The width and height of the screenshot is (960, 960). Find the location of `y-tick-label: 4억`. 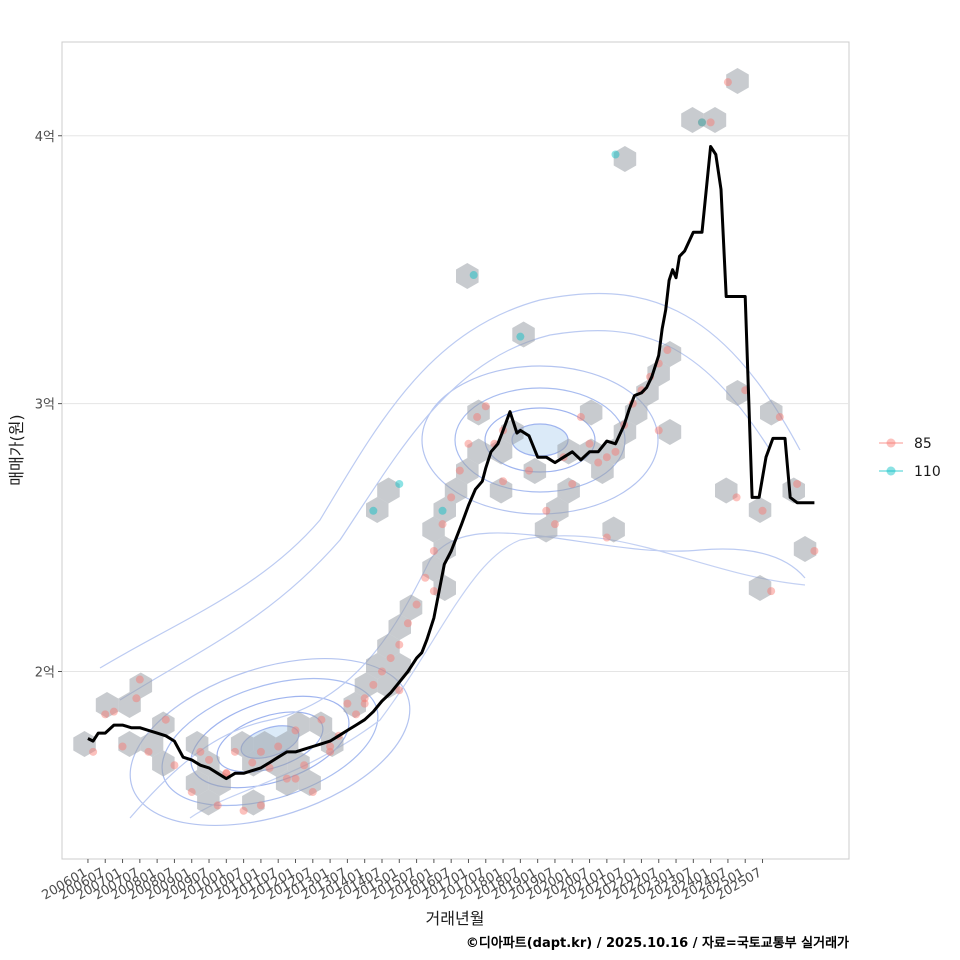

y-tick-label: 4억 is located at coordinates (45, 137).